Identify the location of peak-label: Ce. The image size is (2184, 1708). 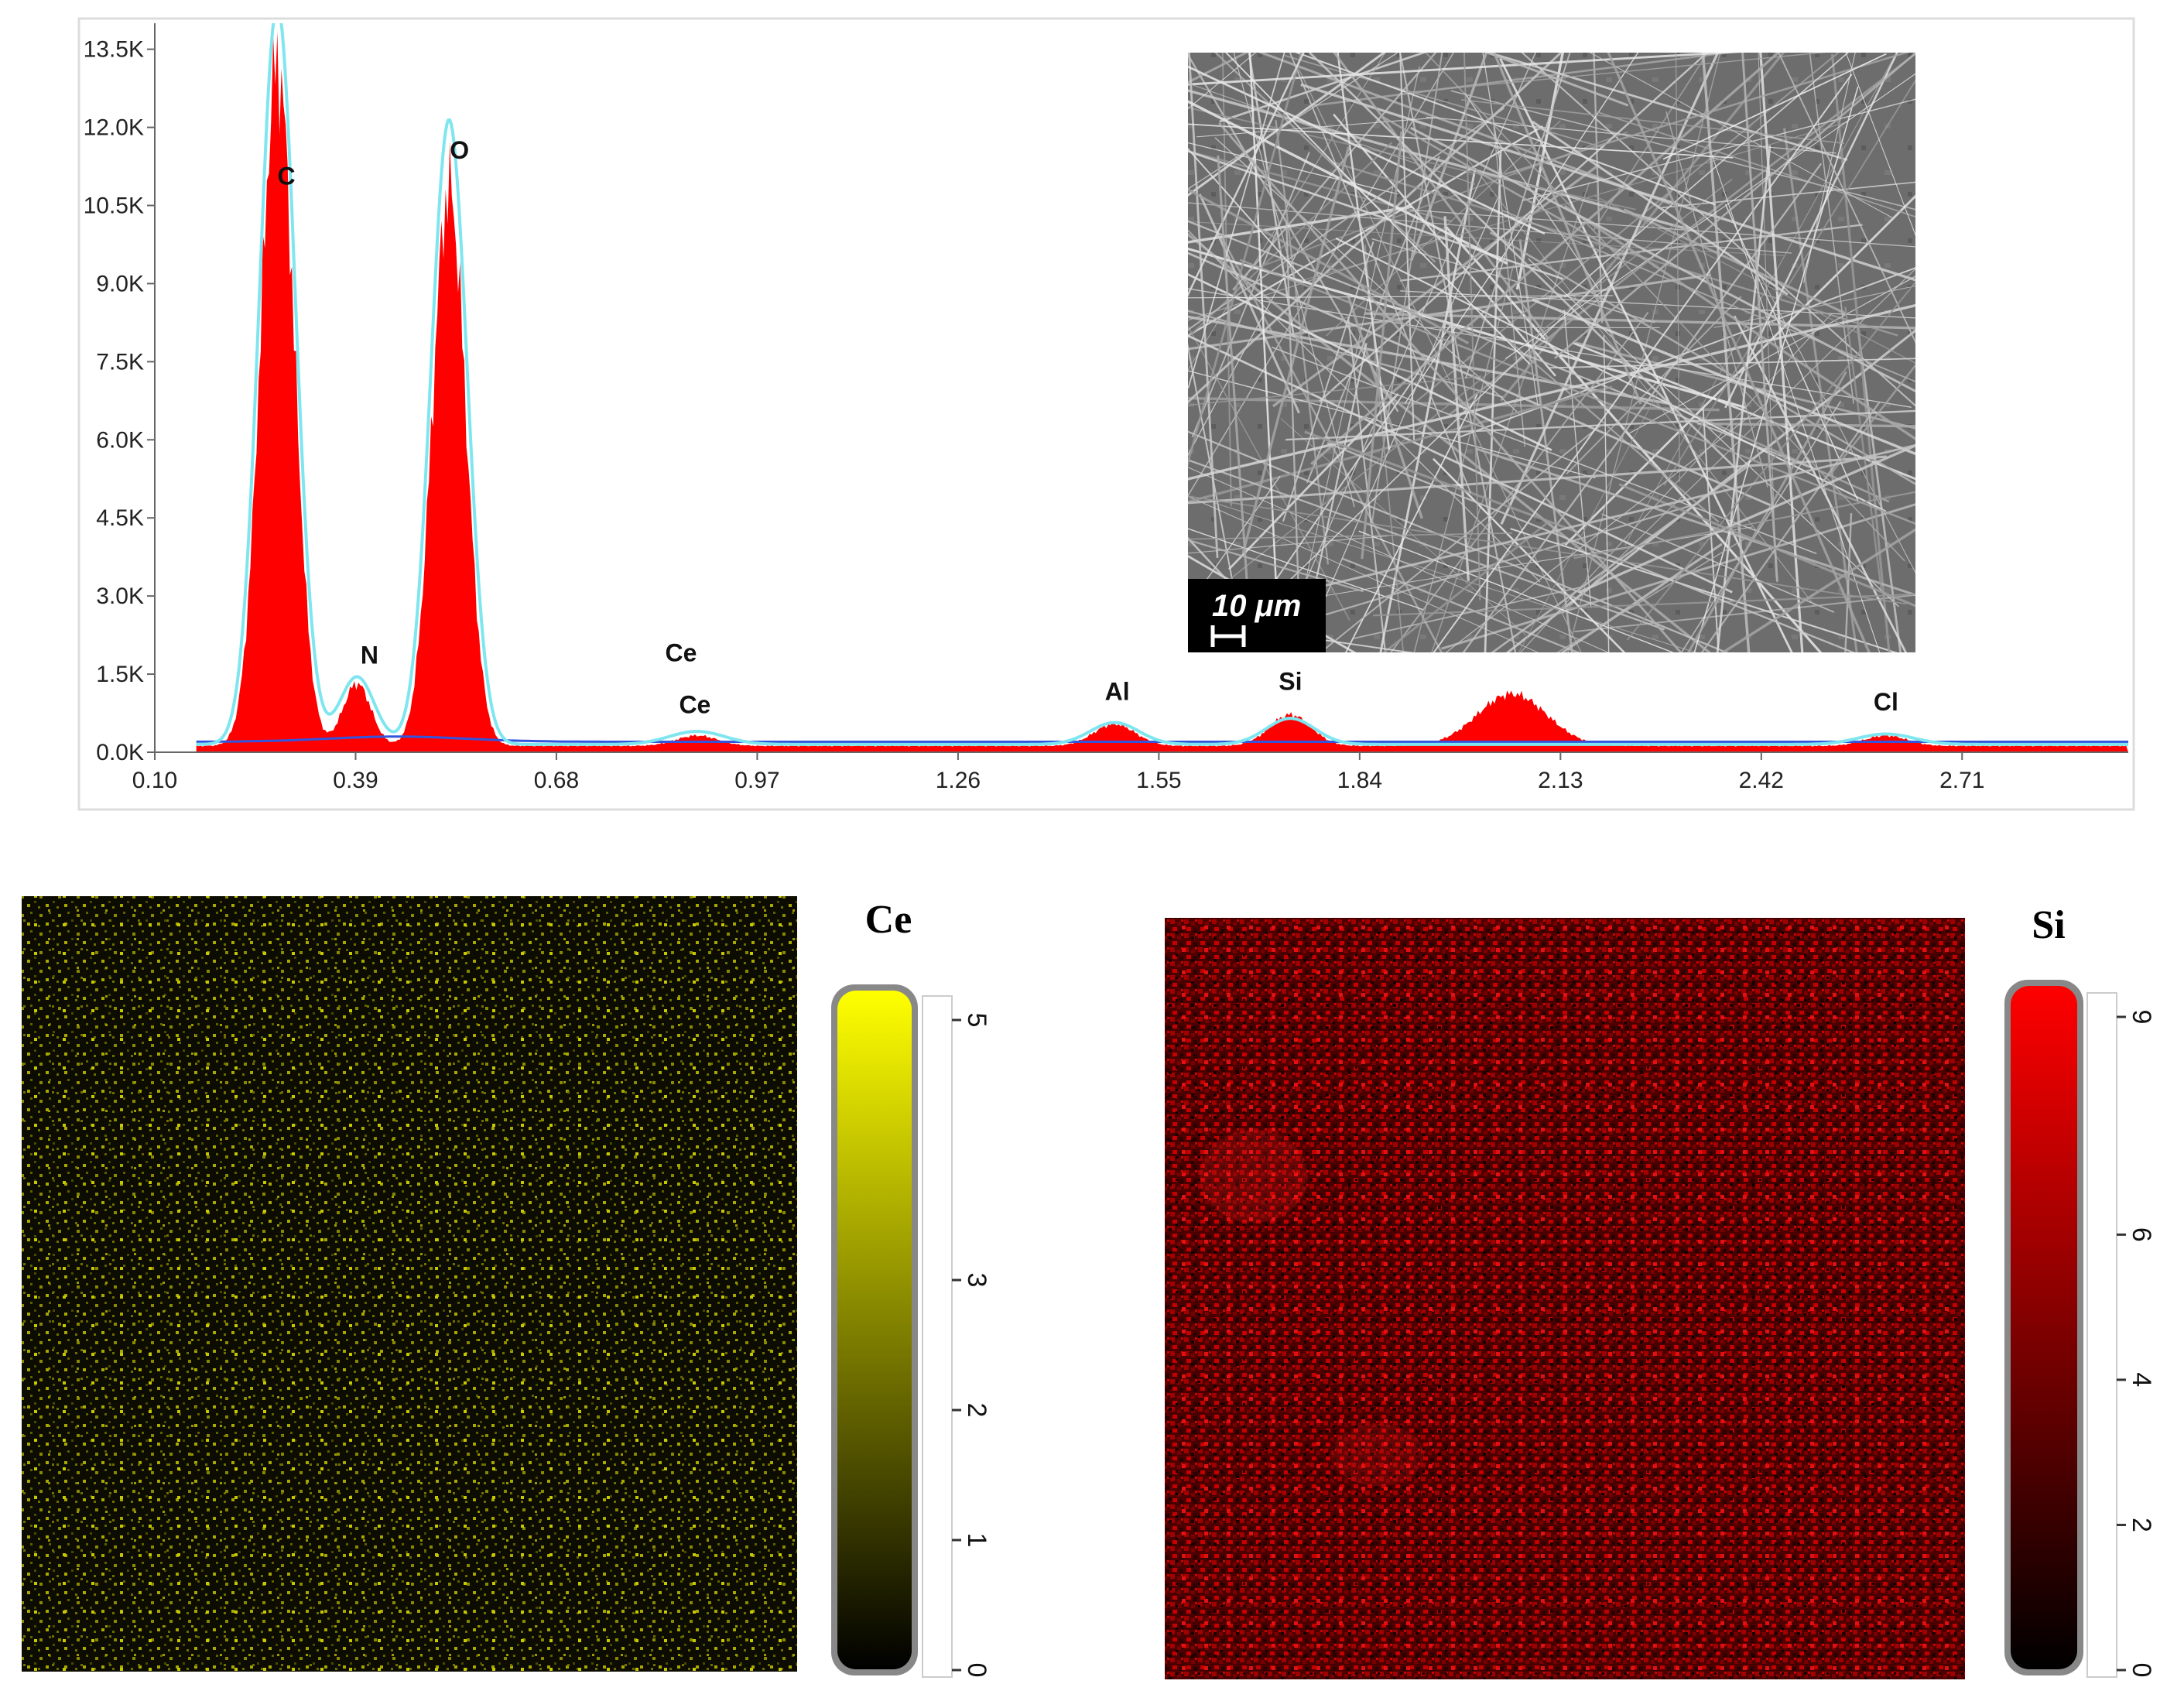
(694, 705).